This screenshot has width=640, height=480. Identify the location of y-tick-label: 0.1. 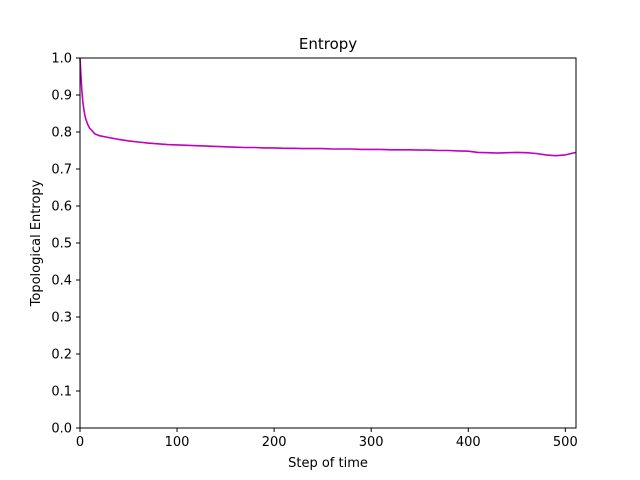
(61, 392).